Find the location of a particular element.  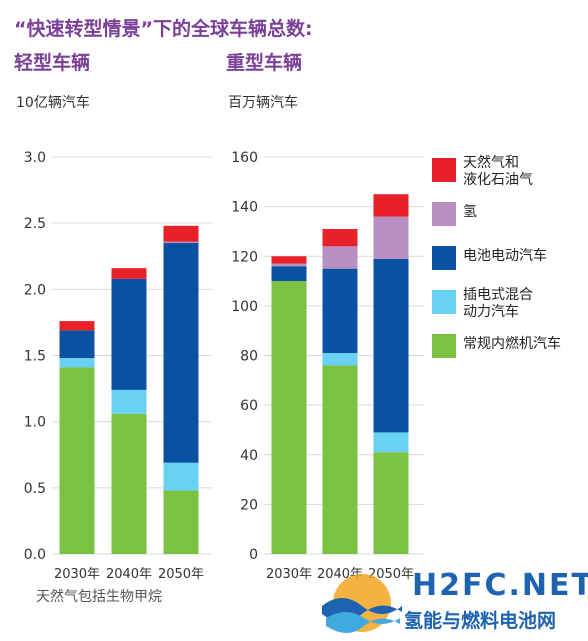

heavy-xtick-label: 2050年 is located at coordinates (391, 574).